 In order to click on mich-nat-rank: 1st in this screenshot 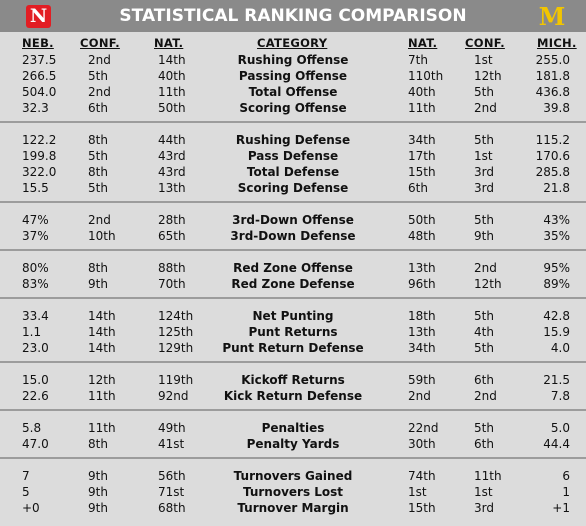, I will do `click(417, 492)`.